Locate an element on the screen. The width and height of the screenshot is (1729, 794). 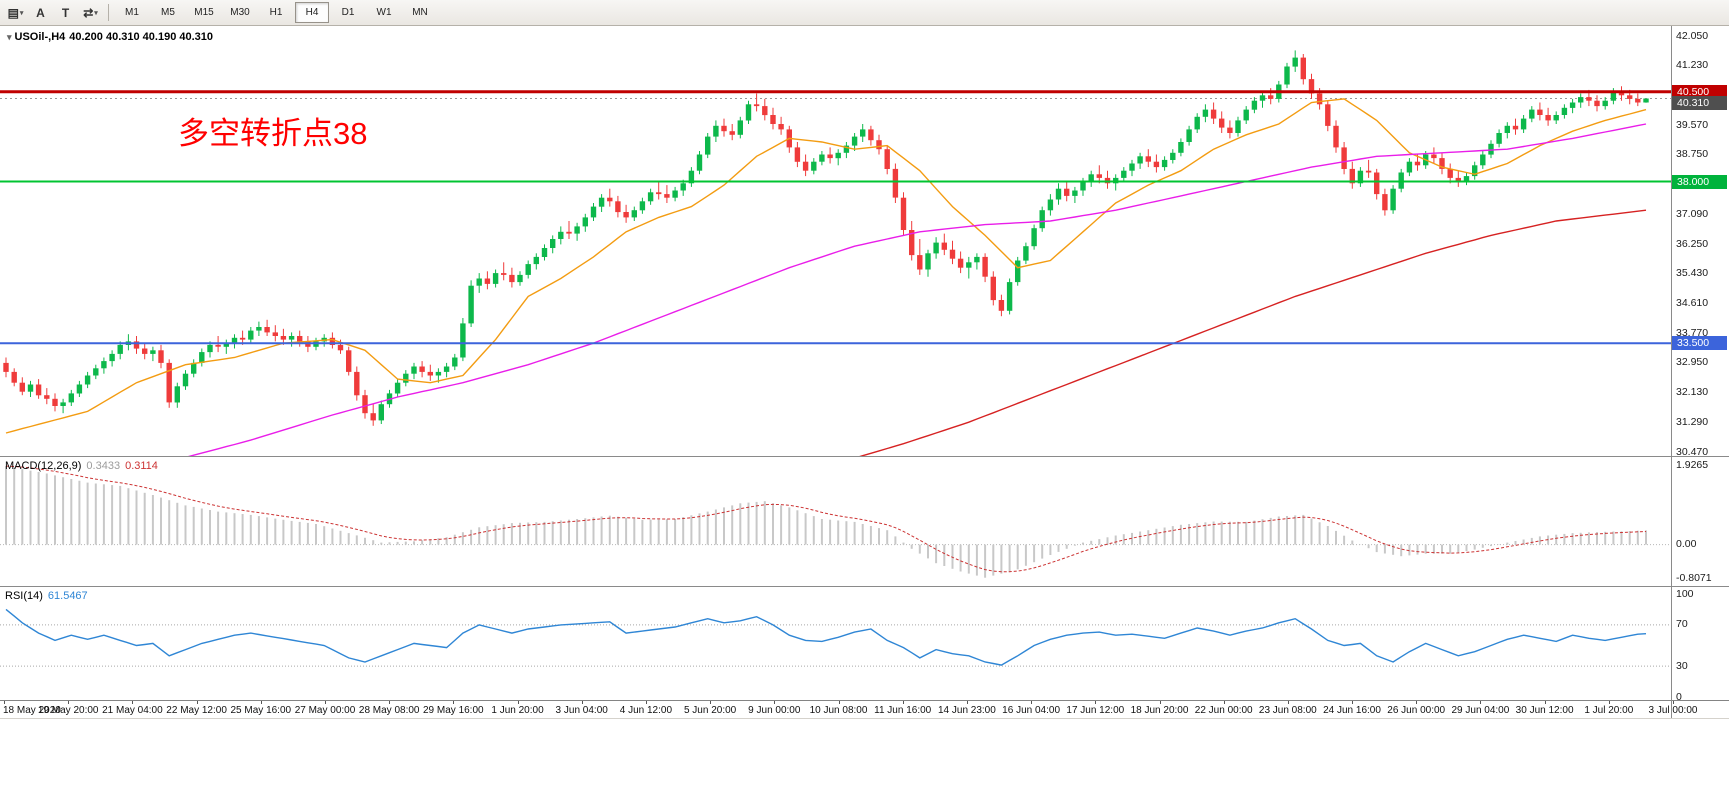
chart-annotation-text: 多空转折点38 is located at coordinates (273, 133).